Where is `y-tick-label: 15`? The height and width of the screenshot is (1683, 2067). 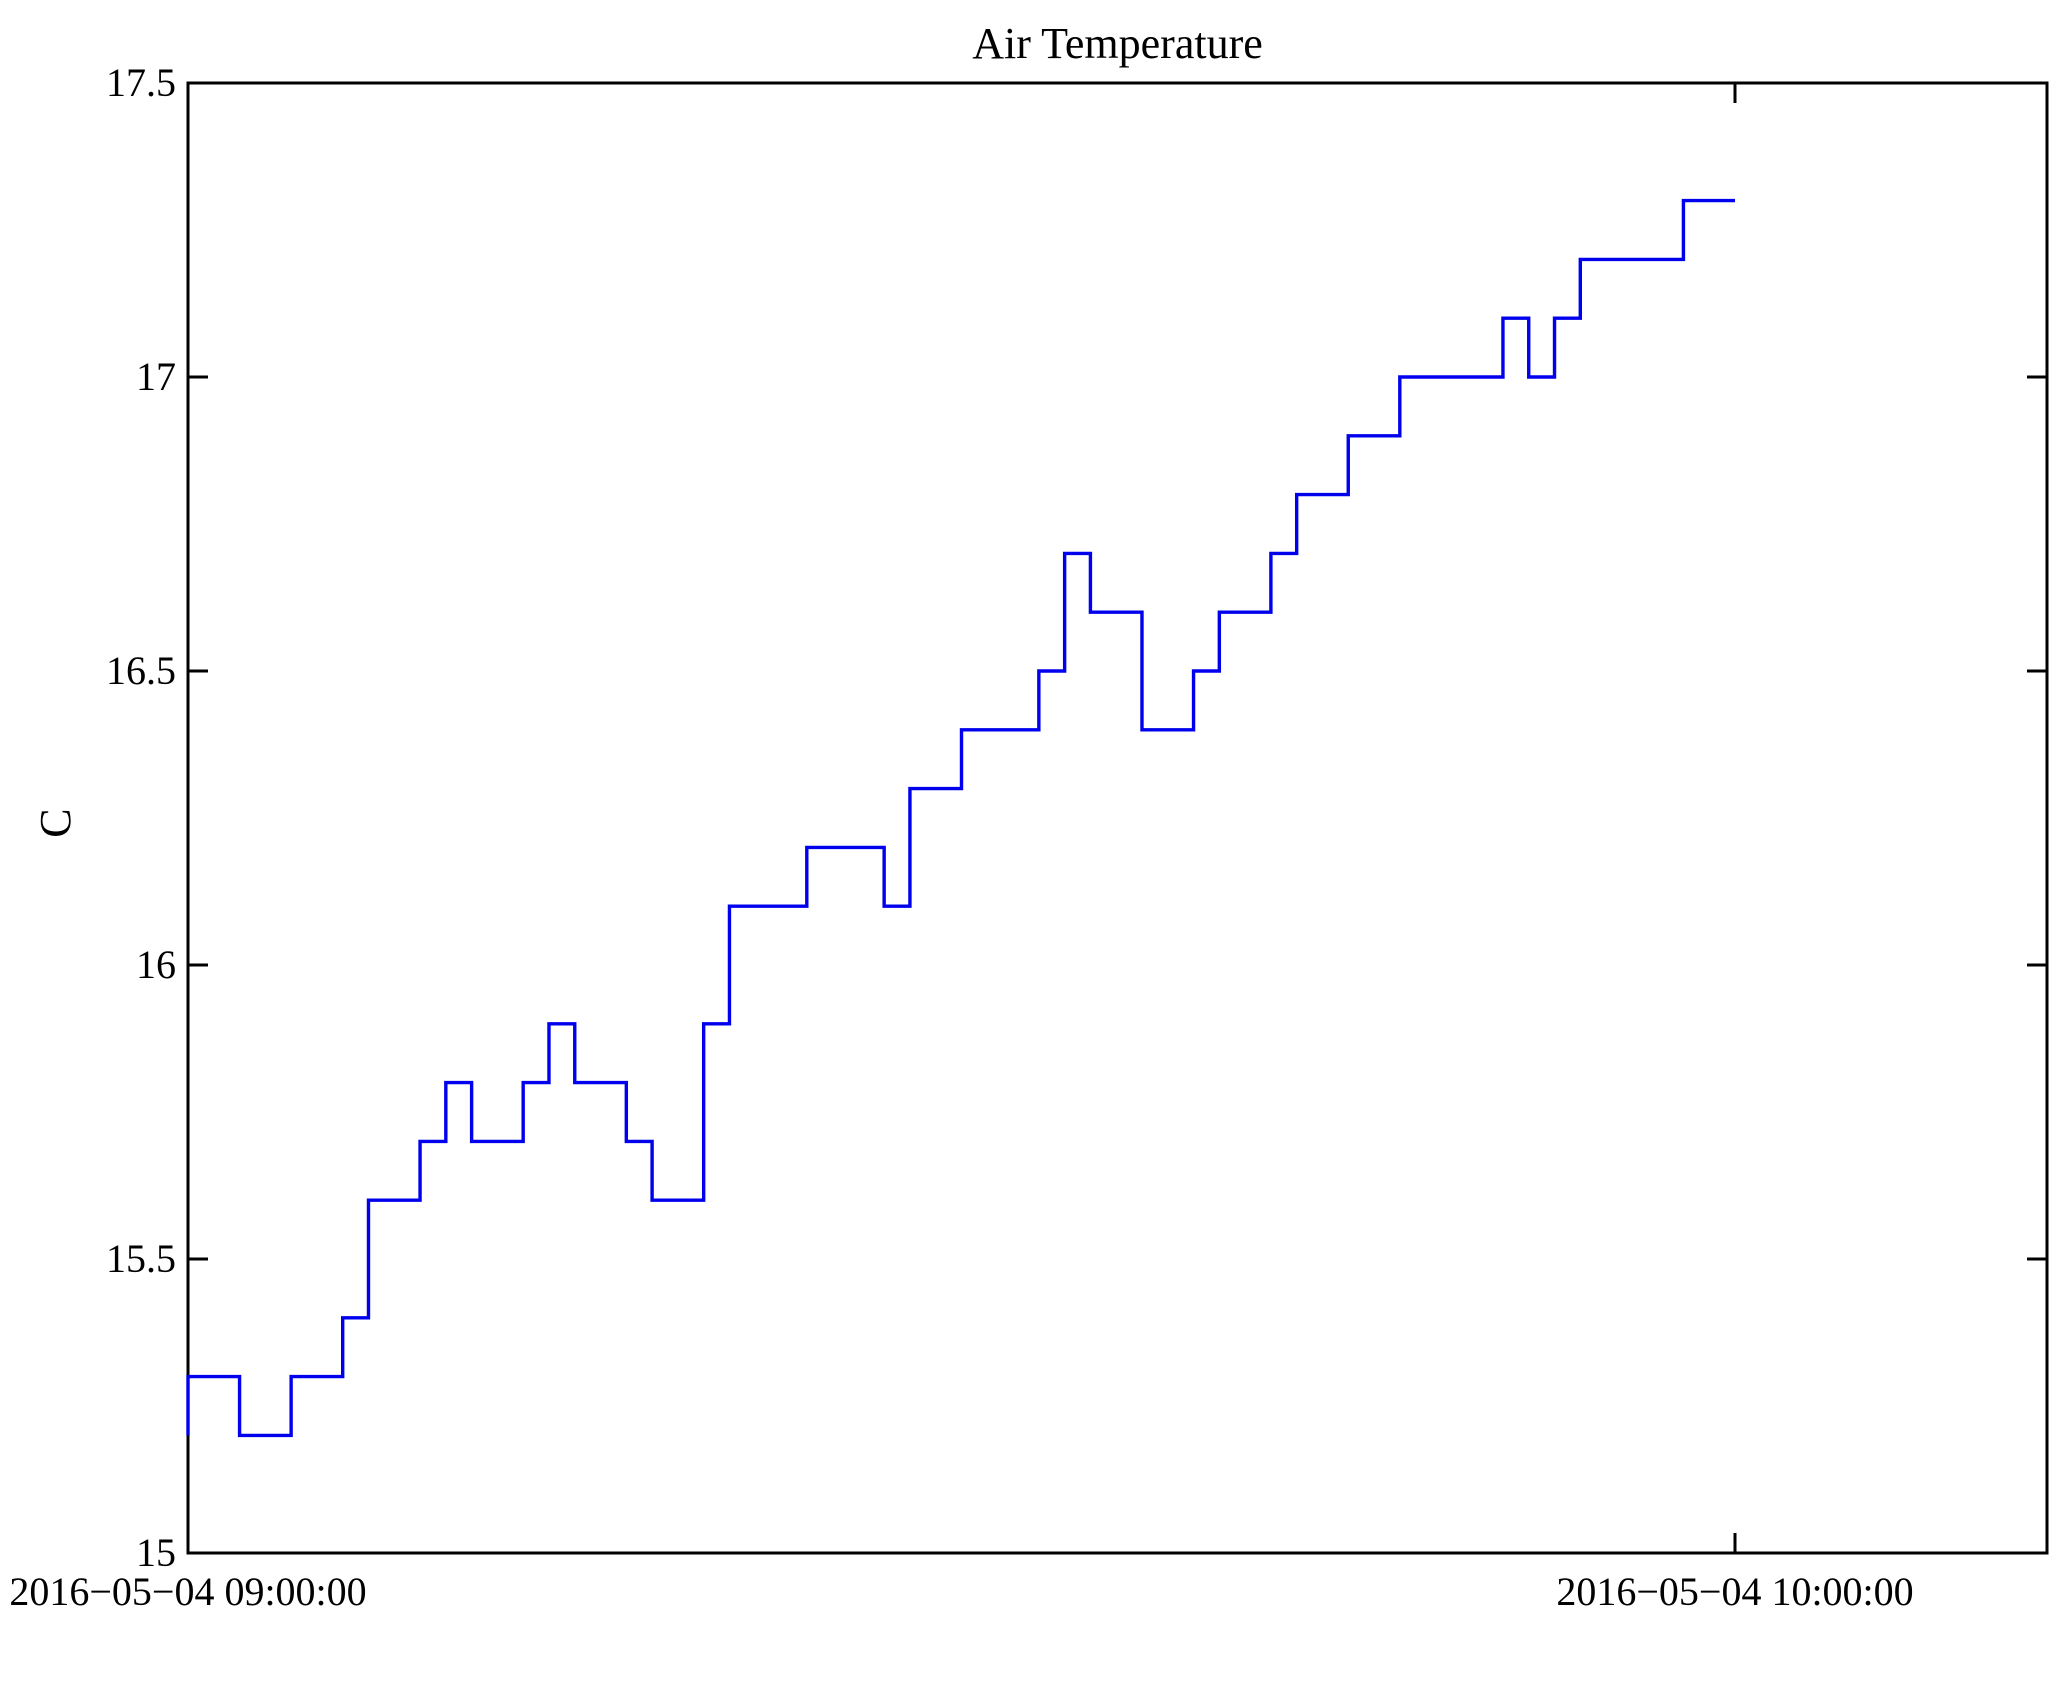 y-tick-label: 15 is located at coordinates (156, 1552).